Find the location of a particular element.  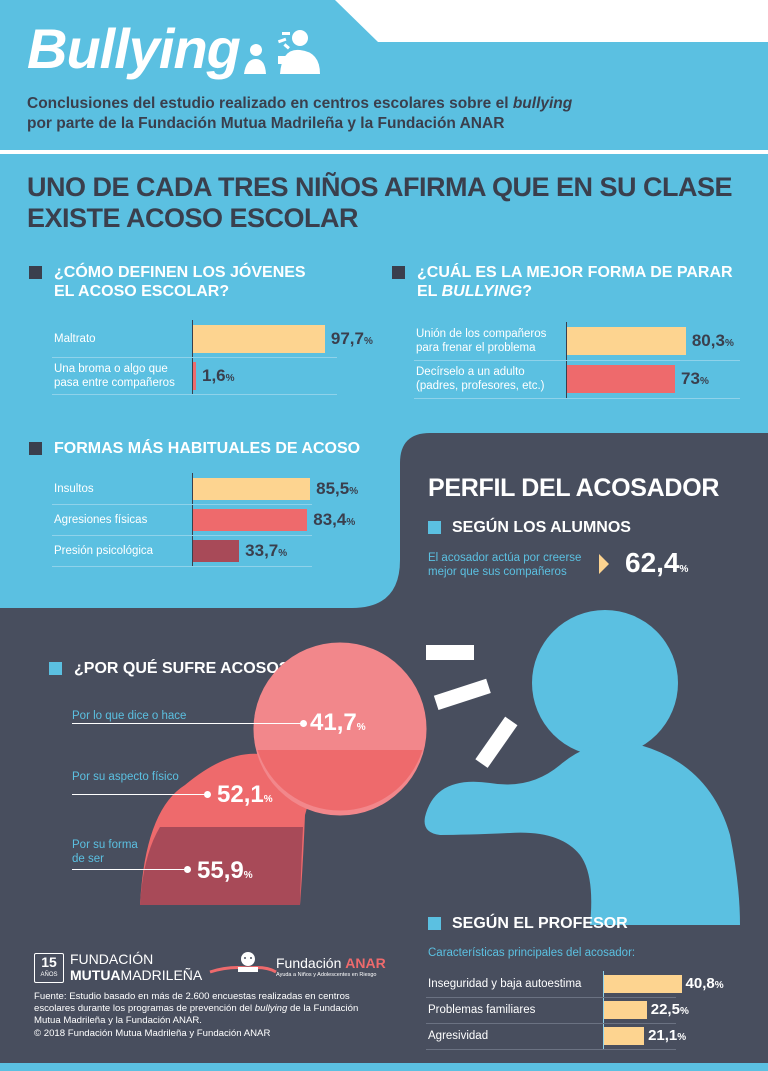

bar-value: 85,5% is located at coordinates (337, 490).